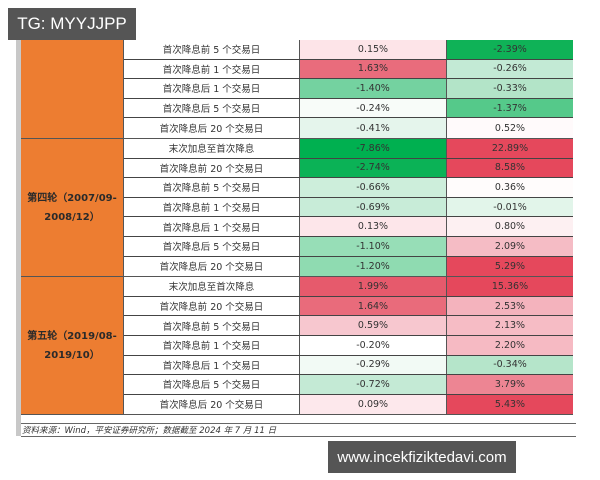 The width and height of the screenshot is (600, 480). I want to click on table-row: 首次降息后 5 个交易日 -0.72% 3.79%, so click(348, 385).